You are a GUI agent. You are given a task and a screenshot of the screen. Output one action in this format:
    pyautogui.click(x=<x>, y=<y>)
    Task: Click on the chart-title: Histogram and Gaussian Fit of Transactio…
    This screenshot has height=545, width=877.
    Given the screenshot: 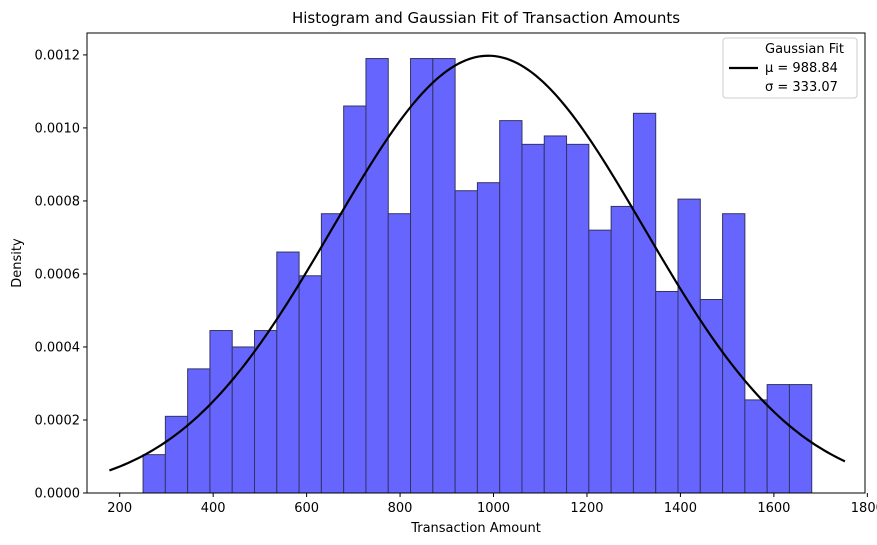 What is the action you would take?
    pyautogui.click(x=486, y=18)
    